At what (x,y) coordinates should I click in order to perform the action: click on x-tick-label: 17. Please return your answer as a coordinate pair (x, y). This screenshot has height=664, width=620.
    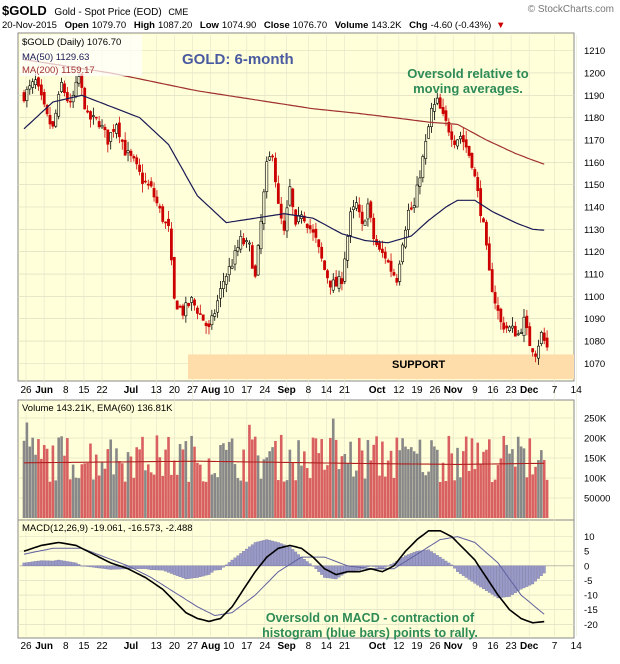
    Looking at the image, I should click on (247, 390).